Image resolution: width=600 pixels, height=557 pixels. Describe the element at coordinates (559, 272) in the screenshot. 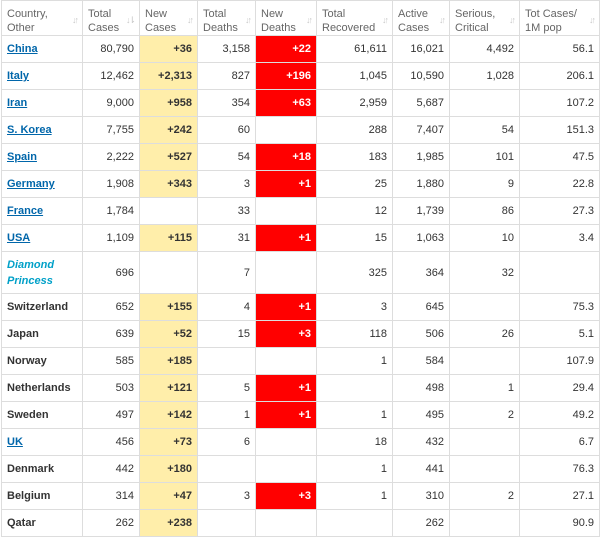

I see `cases-per-million-cell` at that location.